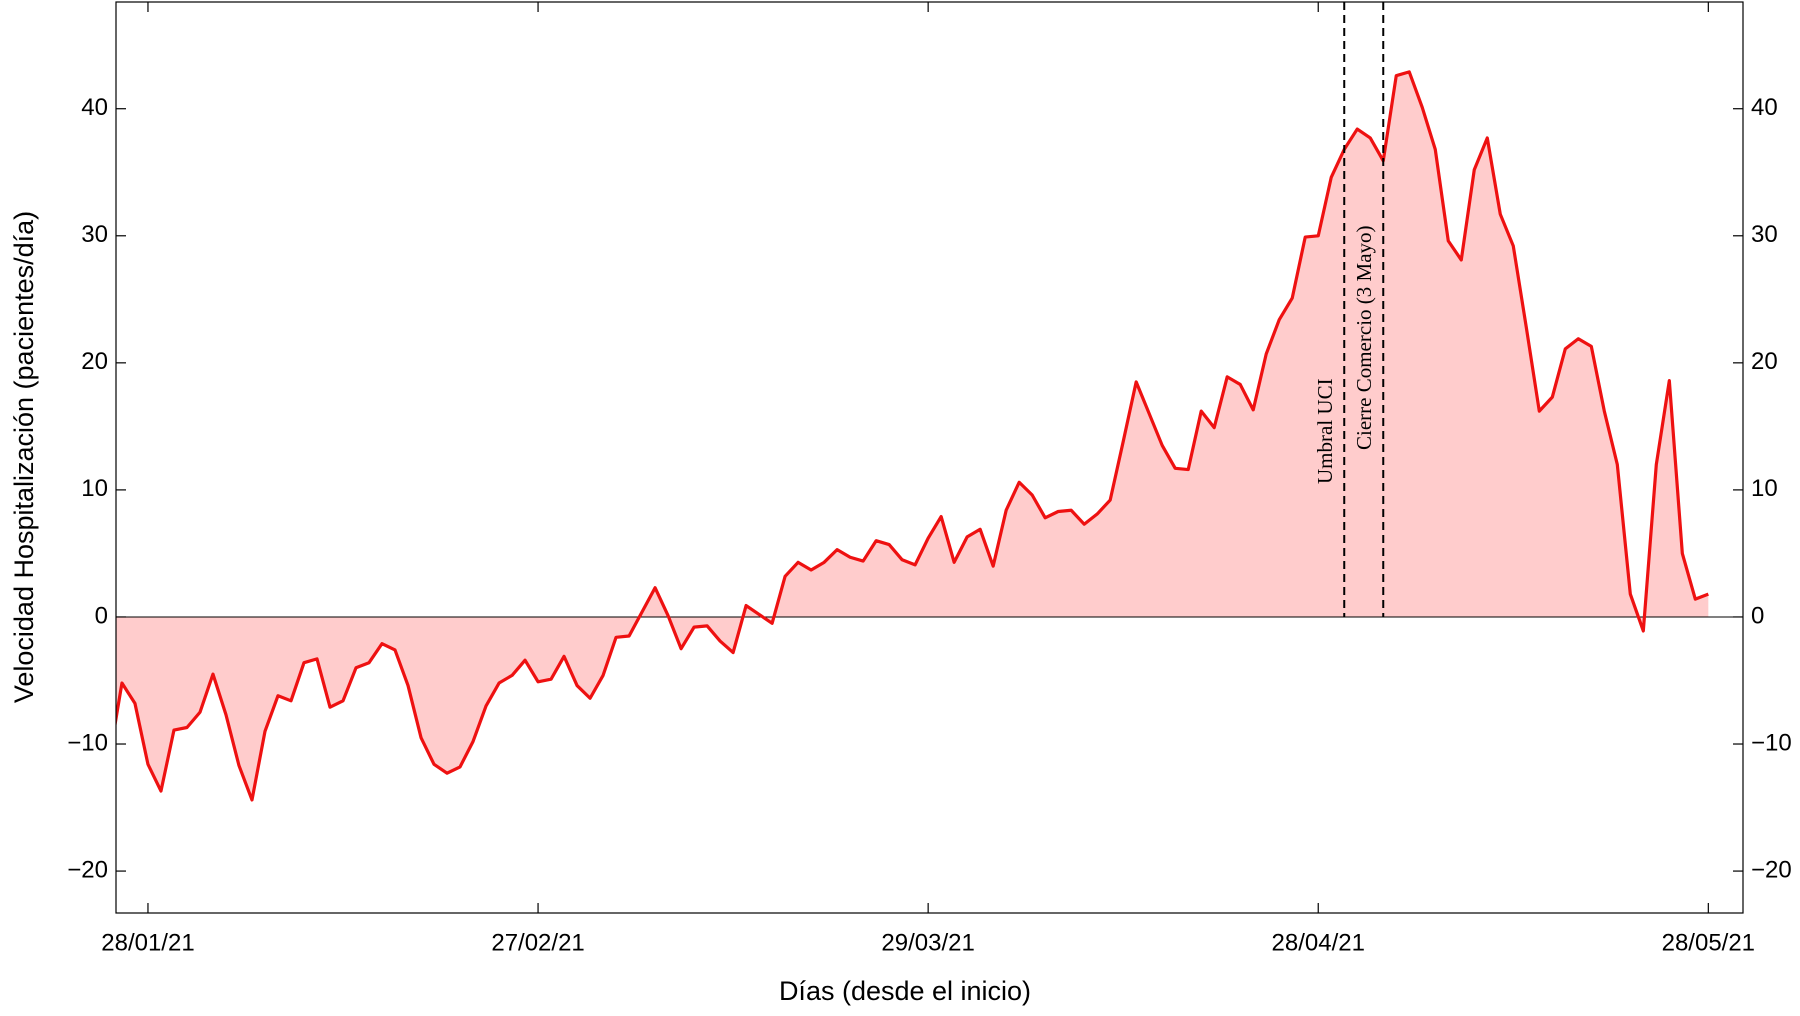  Describe the element at coordinates (1764, 107) in the screenshot. I see `y-tick-label-right: 40` at that location.